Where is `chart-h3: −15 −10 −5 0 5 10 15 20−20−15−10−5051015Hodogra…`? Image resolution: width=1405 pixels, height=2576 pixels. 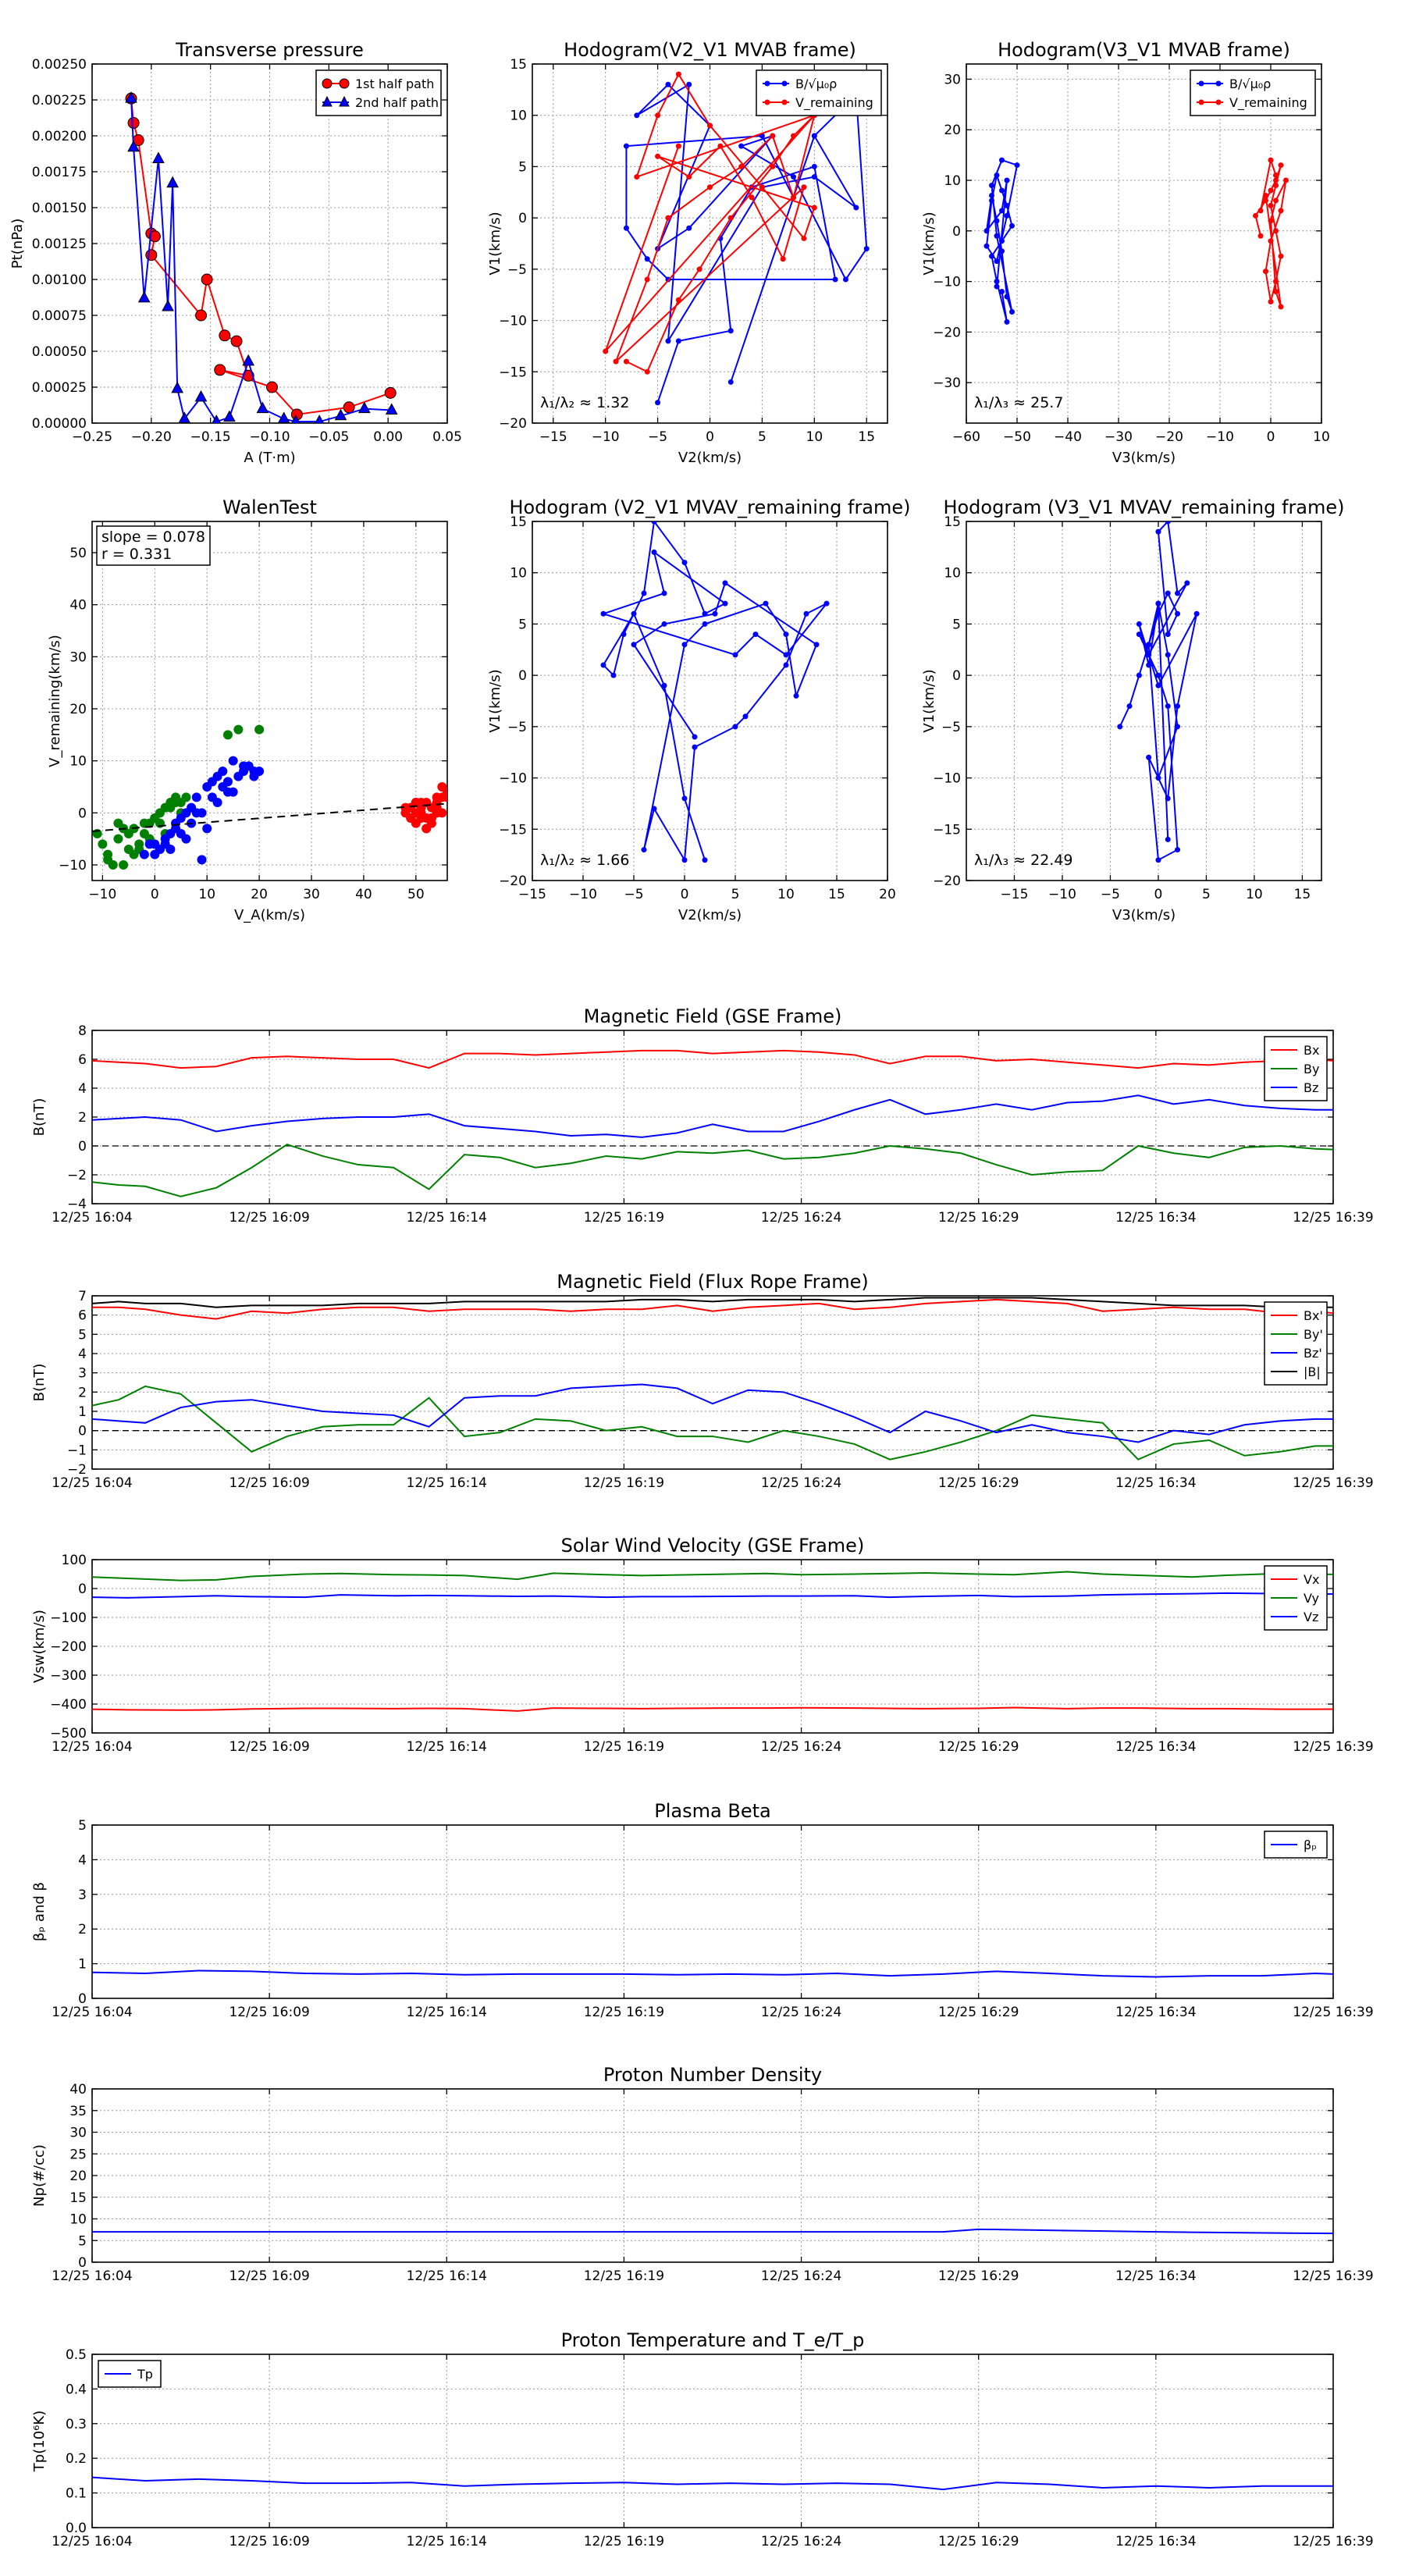 chart-h3: −15 −10 −5 0 5 10 15 20−20−15−10−5051015Hodogra… is located at coordinates (699, 709).